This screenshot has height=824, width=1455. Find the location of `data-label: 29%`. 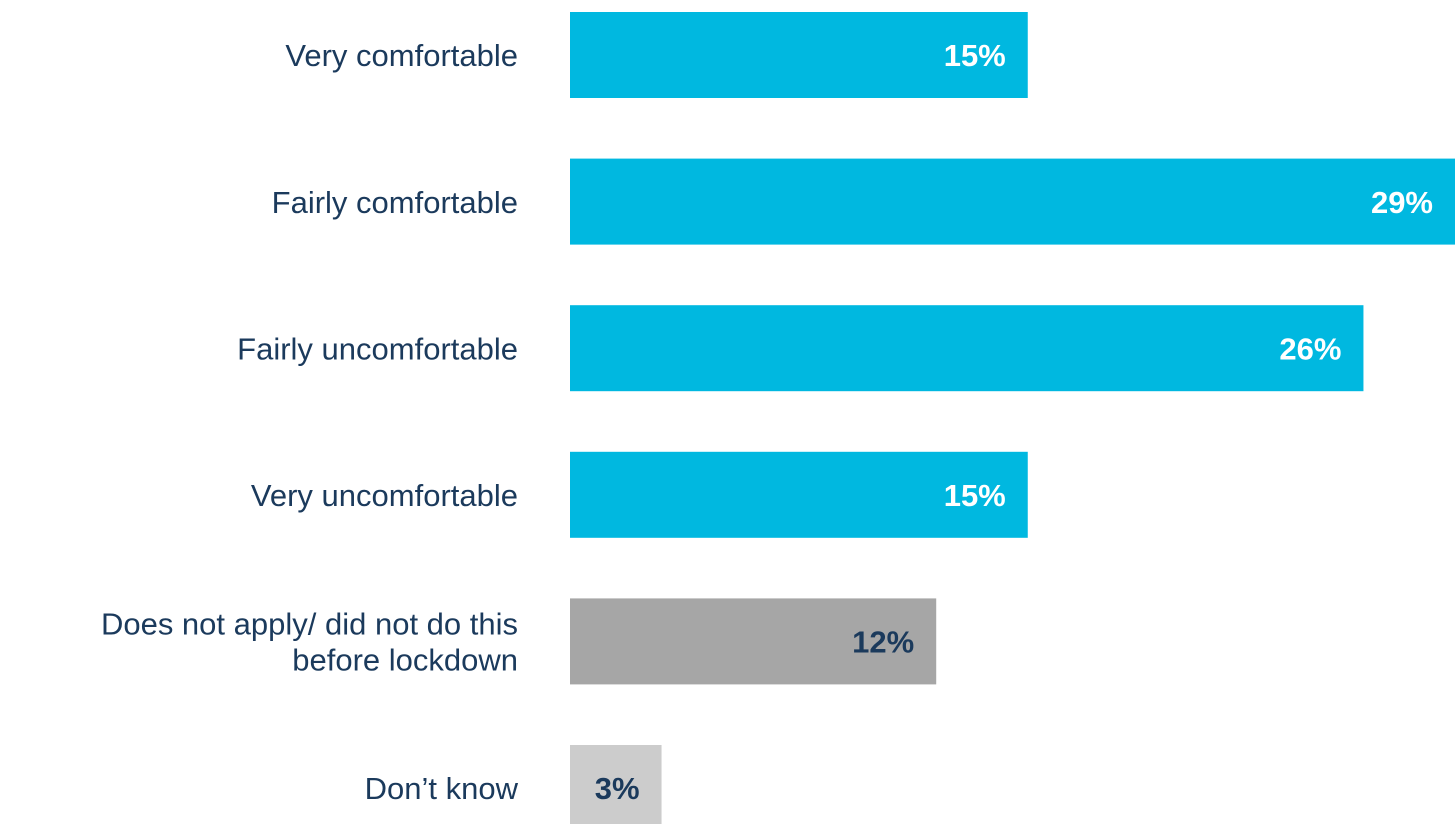

data-label: 29% is located at coordinates (1402, 202).